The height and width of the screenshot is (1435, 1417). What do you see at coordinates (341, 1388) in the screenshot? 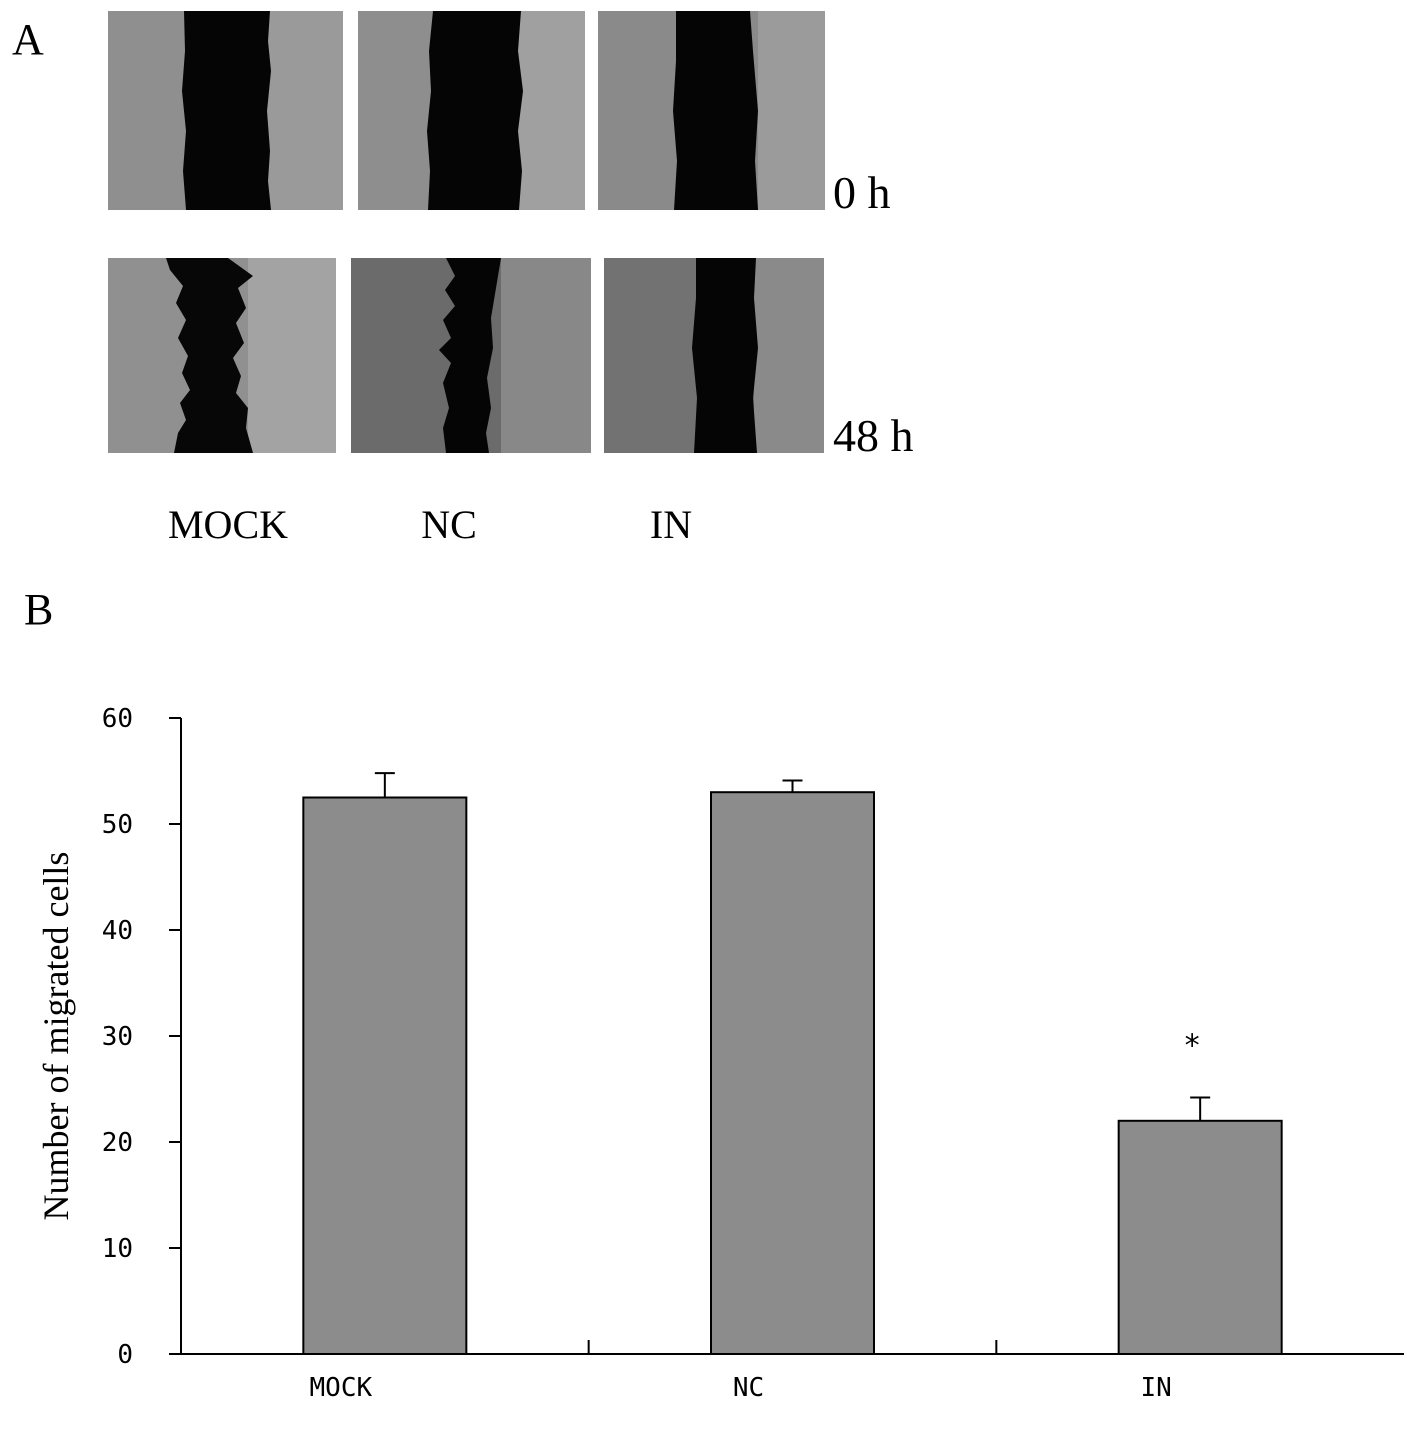
I see `x-tick-label: MOCK` at bounding box center [341, 1388].